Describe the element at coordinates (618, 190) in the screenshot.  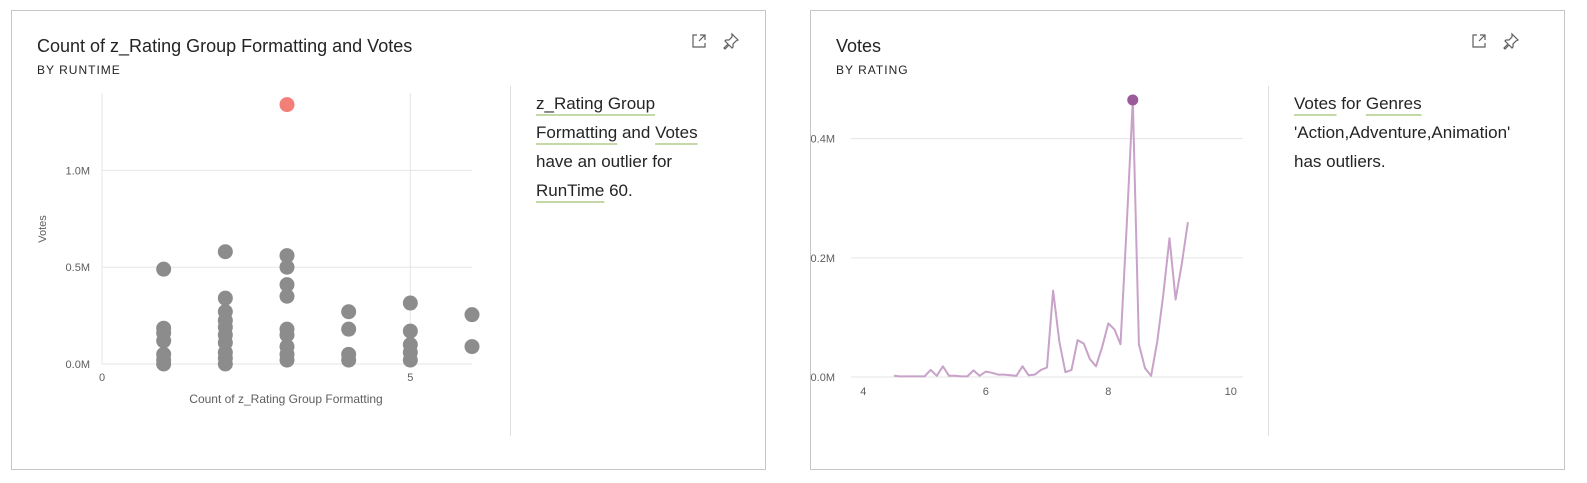
I see `narrative-runtime-value: 60.` at that location.